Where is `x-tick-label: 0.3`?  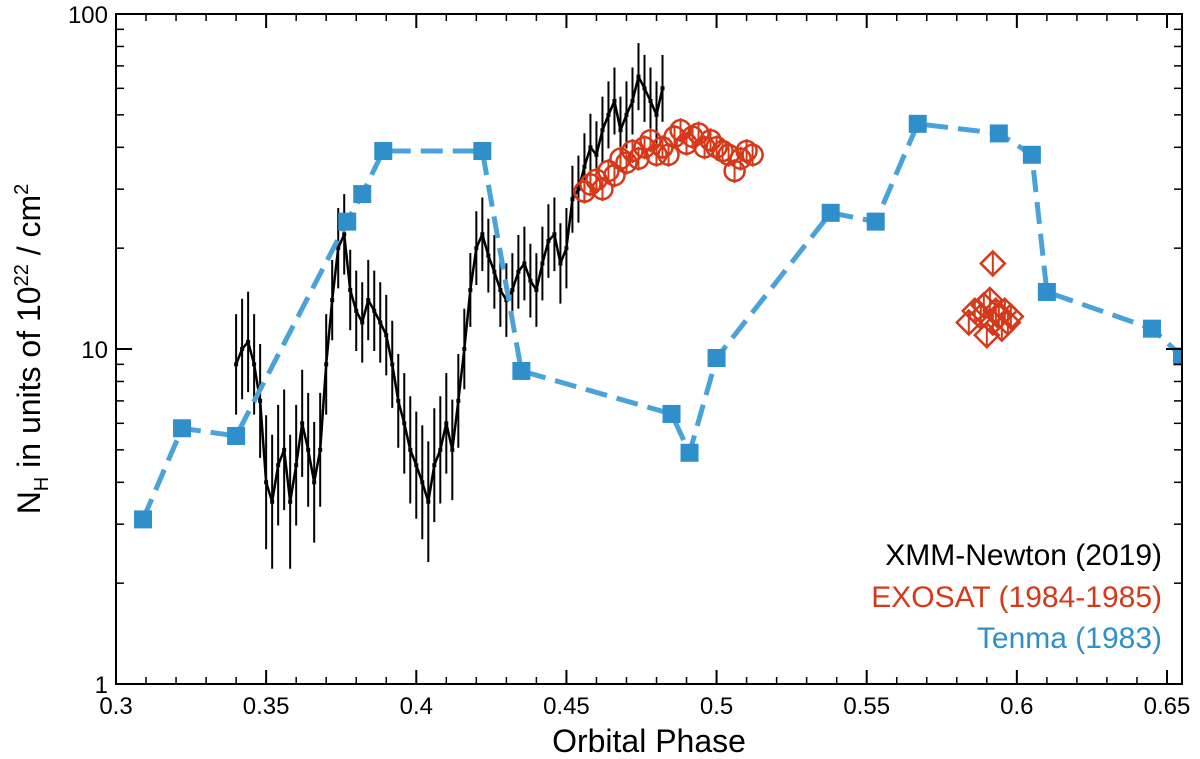
x-tick-label: 0.3 is located at coordinates (115, 706).